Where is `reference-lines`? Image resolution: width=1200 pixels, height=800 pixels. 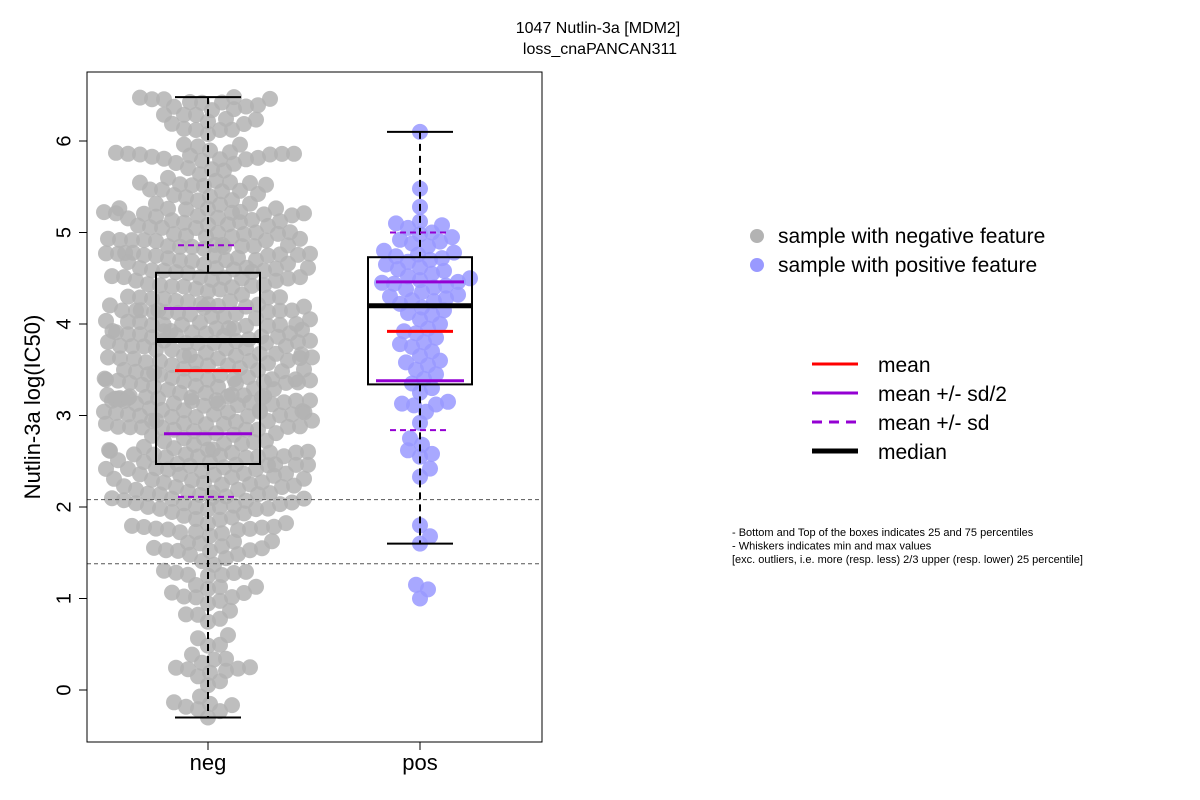
reference-lines is located at coordinates (314, 532).